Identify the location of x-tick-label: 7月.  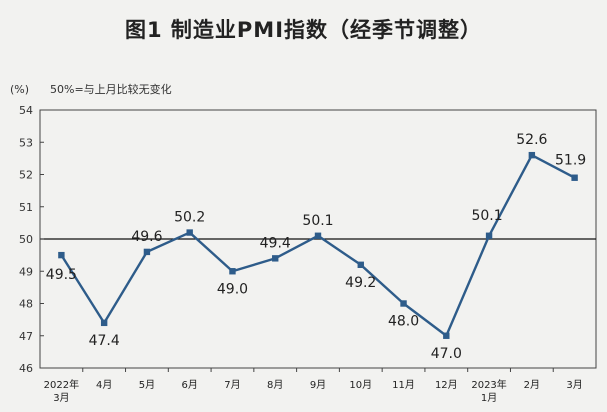
(232, 385).